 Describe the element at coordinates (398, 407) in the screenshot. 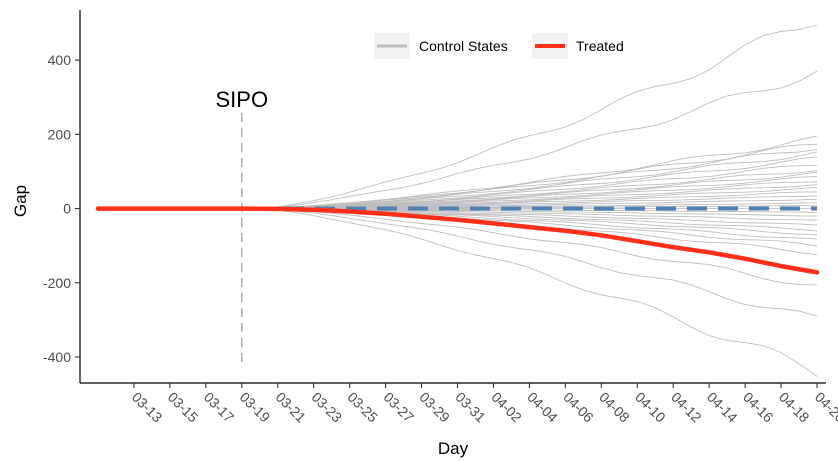

I see `x-tick-label: 03-27` at that location.